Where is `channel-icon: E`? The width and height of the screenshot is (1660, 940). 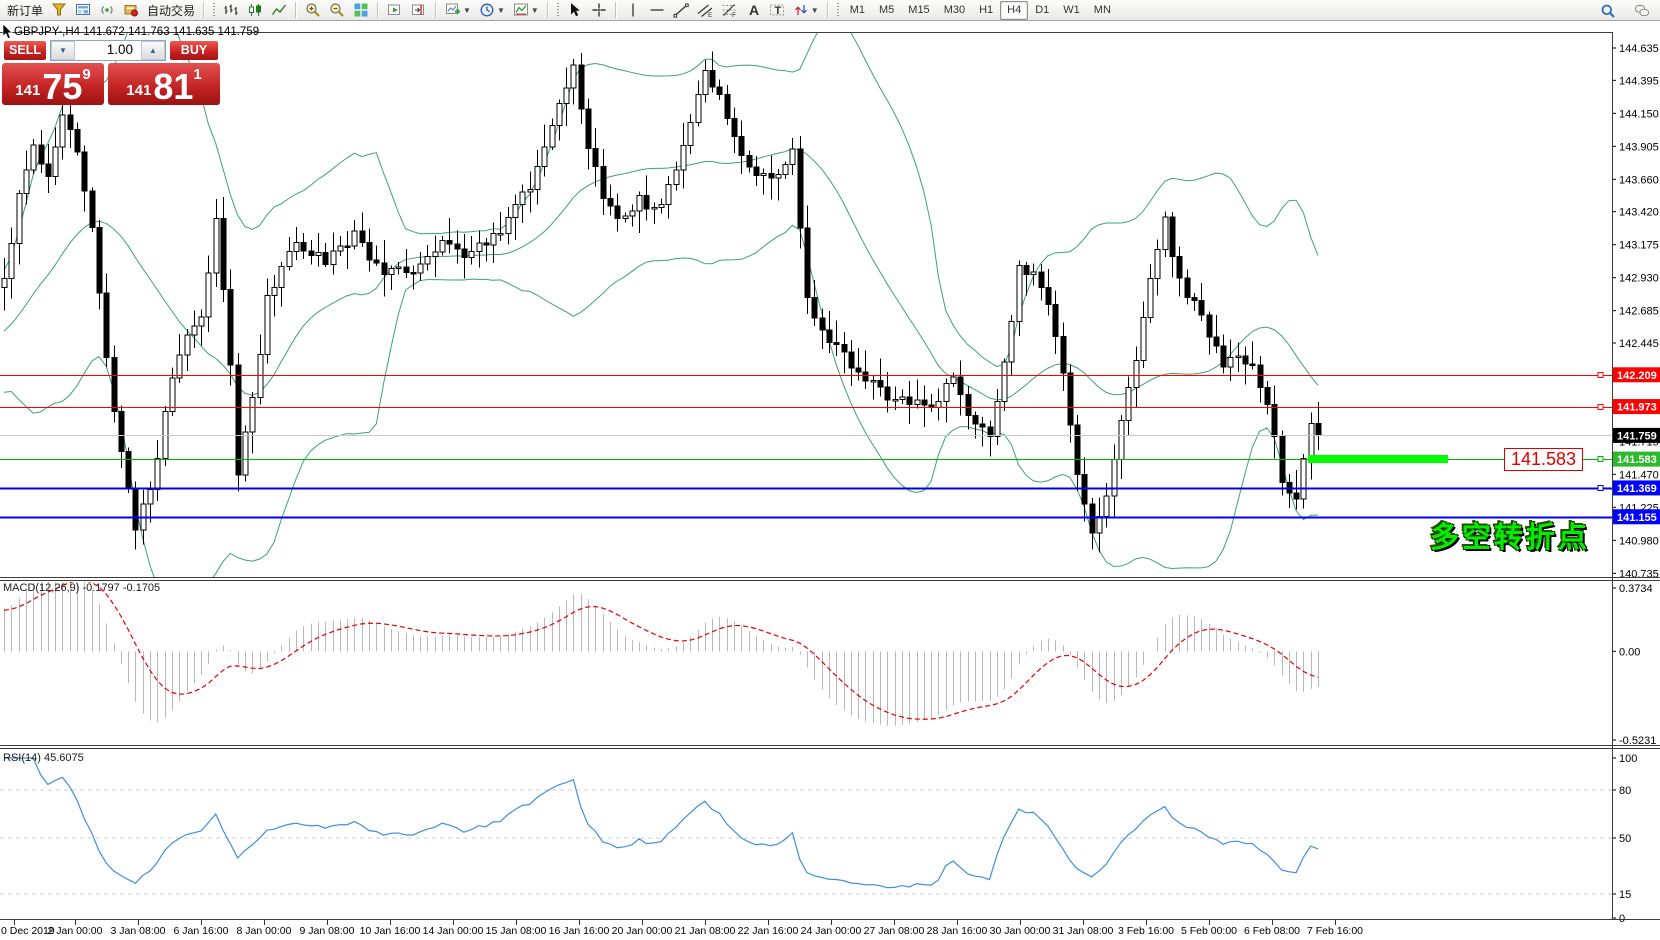 channel-icon: E is located at coordinates (705, 11).